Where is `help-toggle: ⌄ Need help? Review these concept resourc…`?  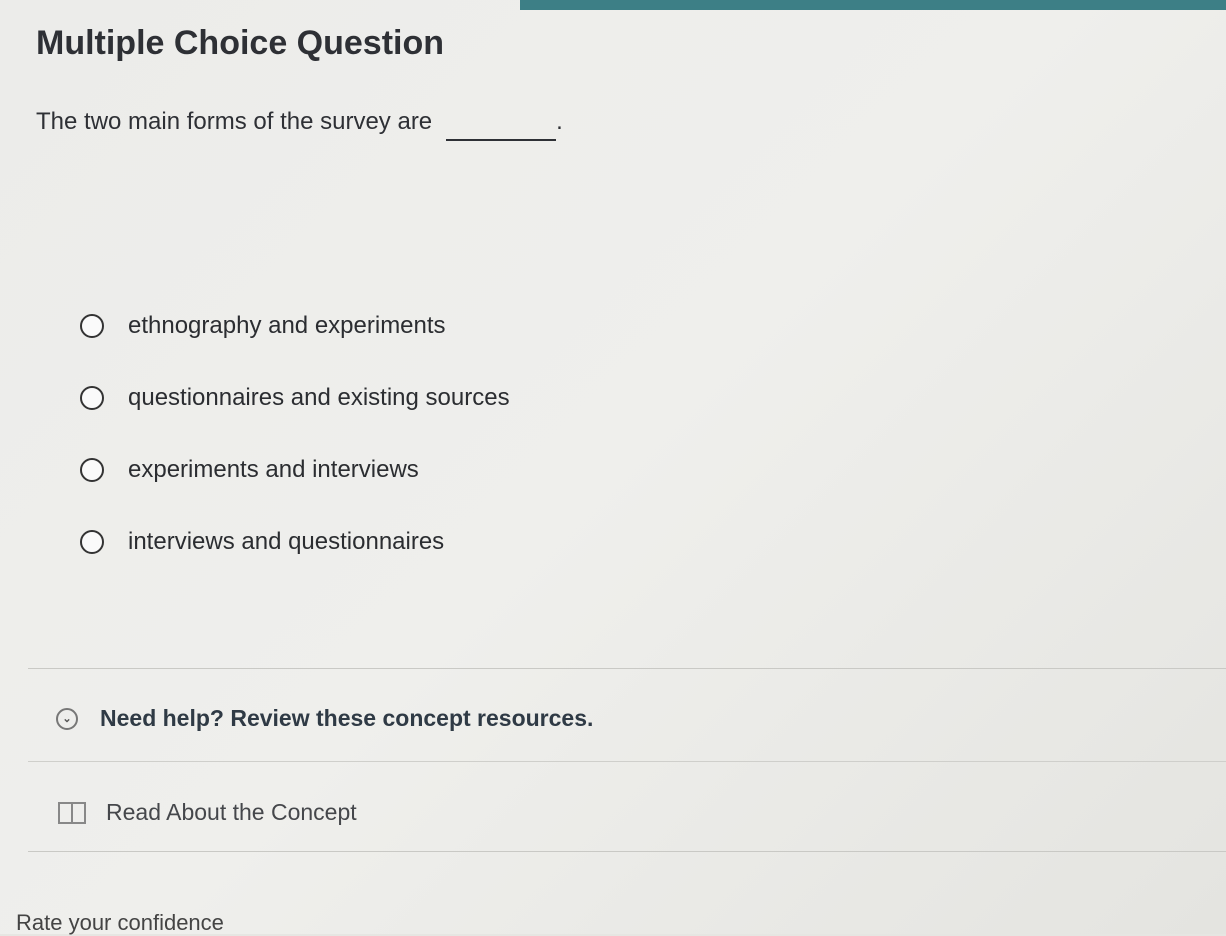 help-toggle: ⌄ Need help? Review these concept resourc… is located at coordinates (324, 718).